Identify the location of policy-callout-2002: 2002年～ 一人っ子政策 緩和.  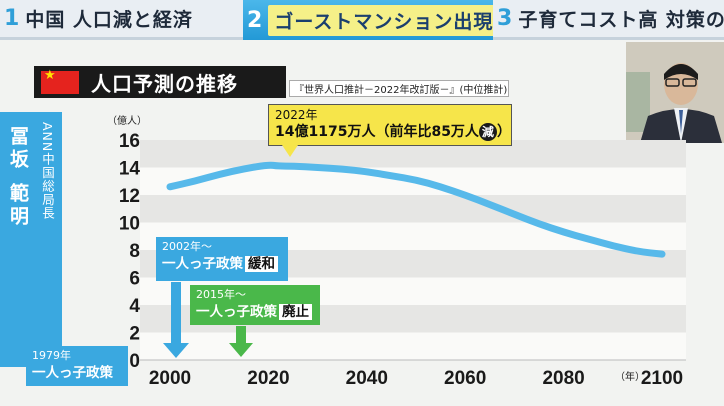
(222, 259).